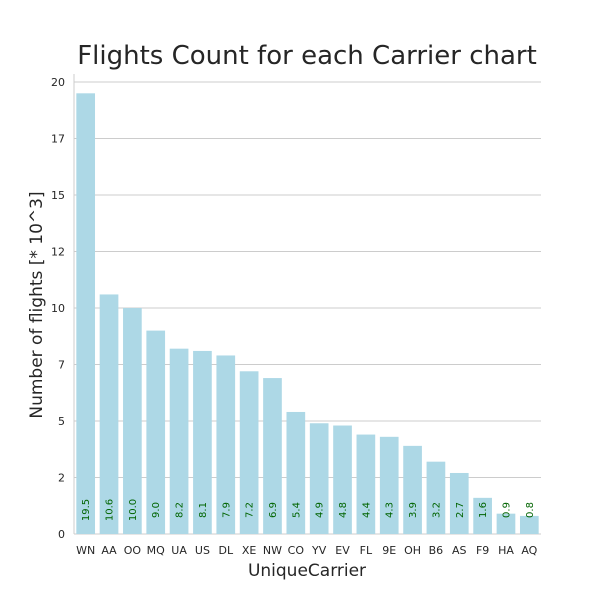  Describe the element at coordinates (61, 365) in the screenshot. I see `y-tick-label: 7` at that location.